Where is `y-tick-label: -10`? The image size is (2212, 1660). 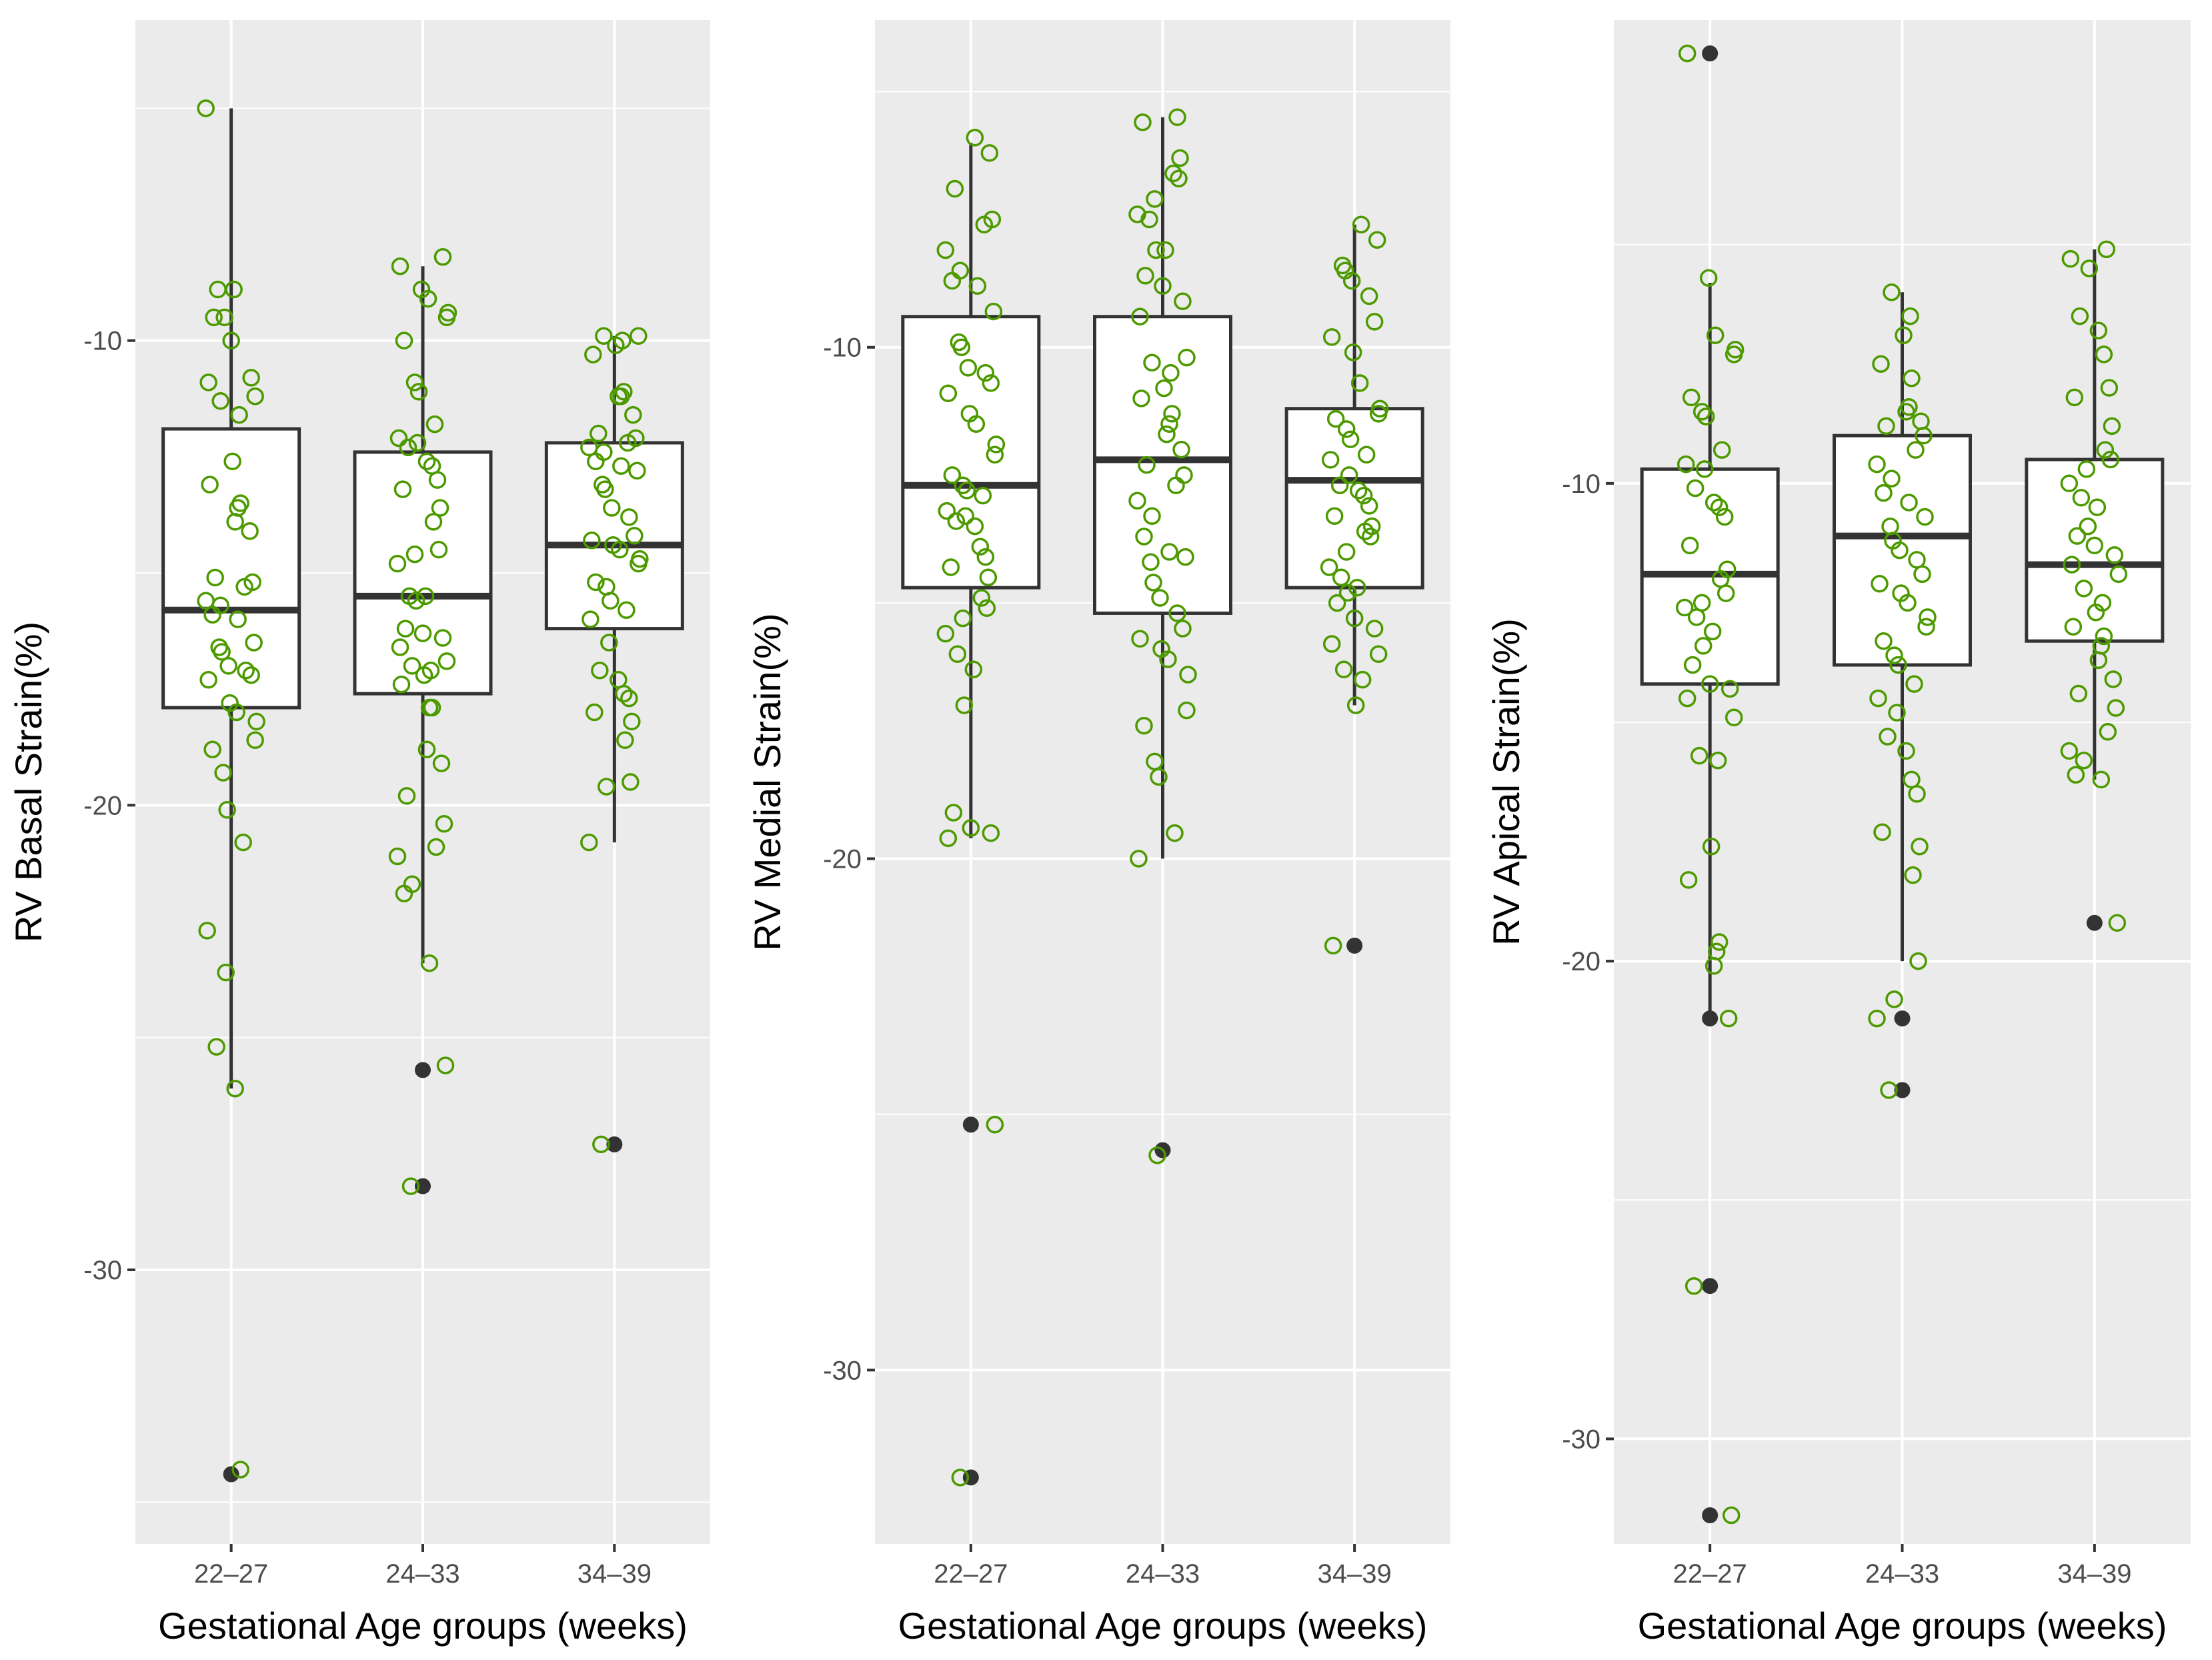 y-tick-label: -10 is located at coordinates (1581, 484).